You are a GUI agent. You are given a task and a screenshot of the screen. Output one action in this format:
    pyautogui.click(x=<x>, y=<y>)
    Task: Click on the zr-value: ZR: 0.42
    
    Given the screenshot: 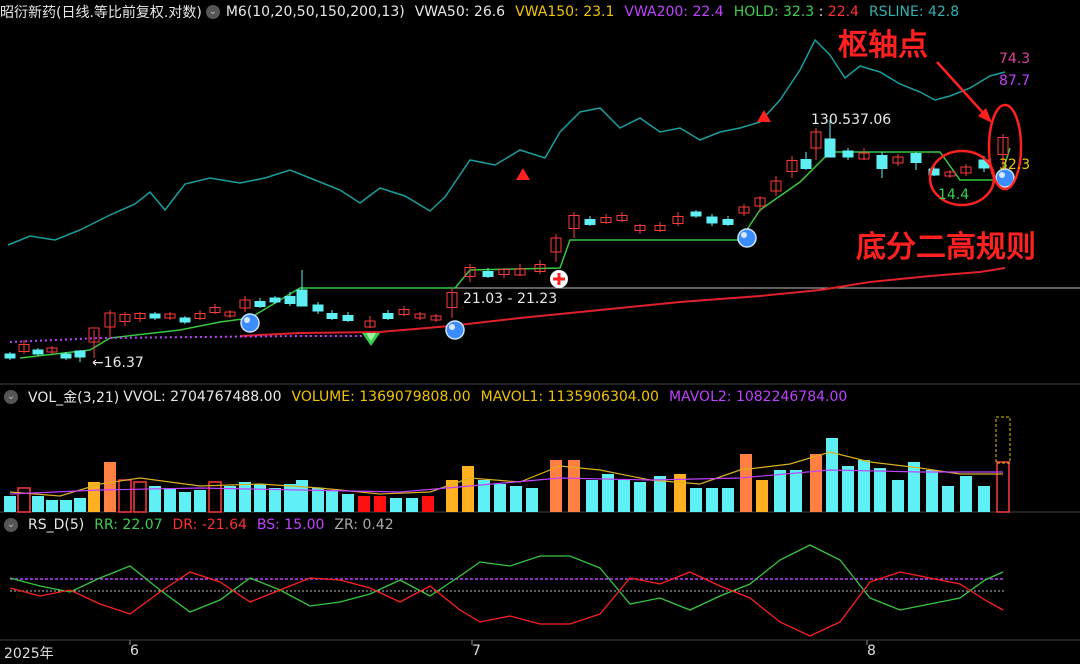 What is the action you would take?
    pyautogui.click(x=364, y=525)
    